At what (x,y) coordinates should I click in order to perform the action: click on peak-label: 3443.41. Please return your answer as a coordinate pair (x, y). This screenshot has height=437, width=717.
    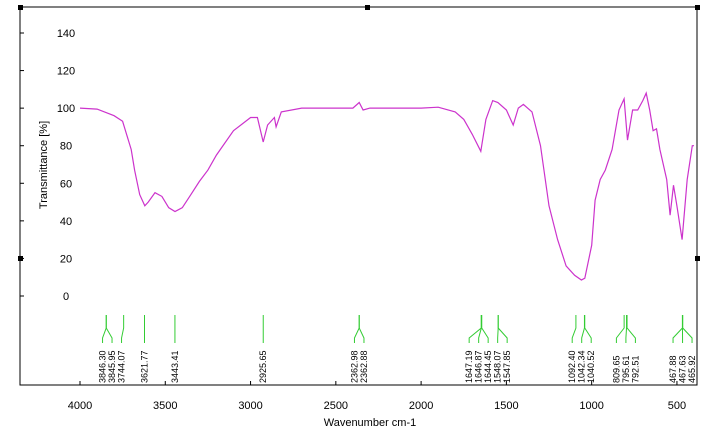
    Looking at the image, I should click on (175, 366).